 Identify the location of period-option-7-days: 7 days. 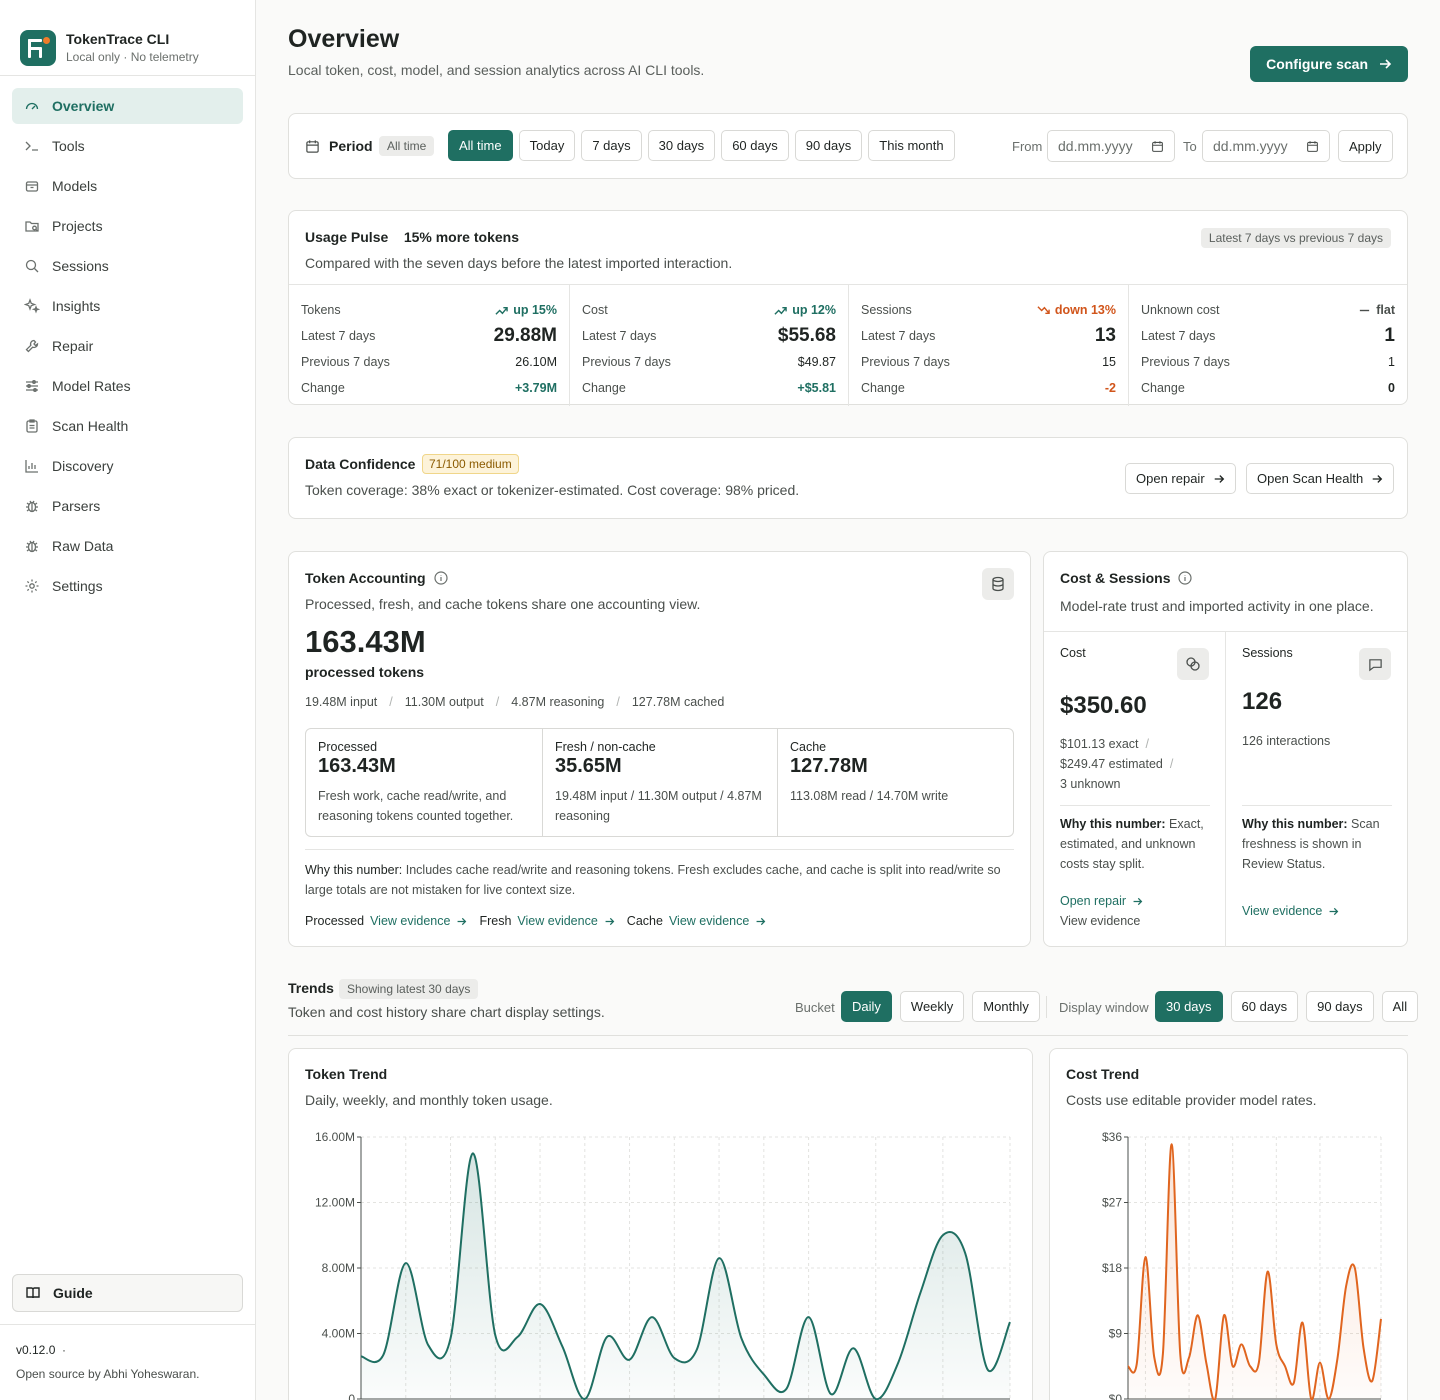
(611, 145).